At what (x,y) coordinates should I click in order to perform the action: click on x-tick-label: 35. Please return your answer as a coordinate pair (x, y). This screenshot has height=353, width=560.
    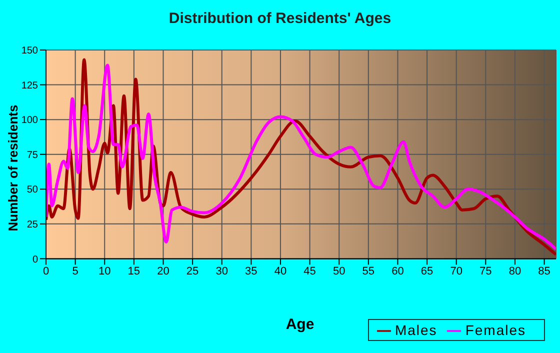
    Looking at the image, I should click on (251, 272).